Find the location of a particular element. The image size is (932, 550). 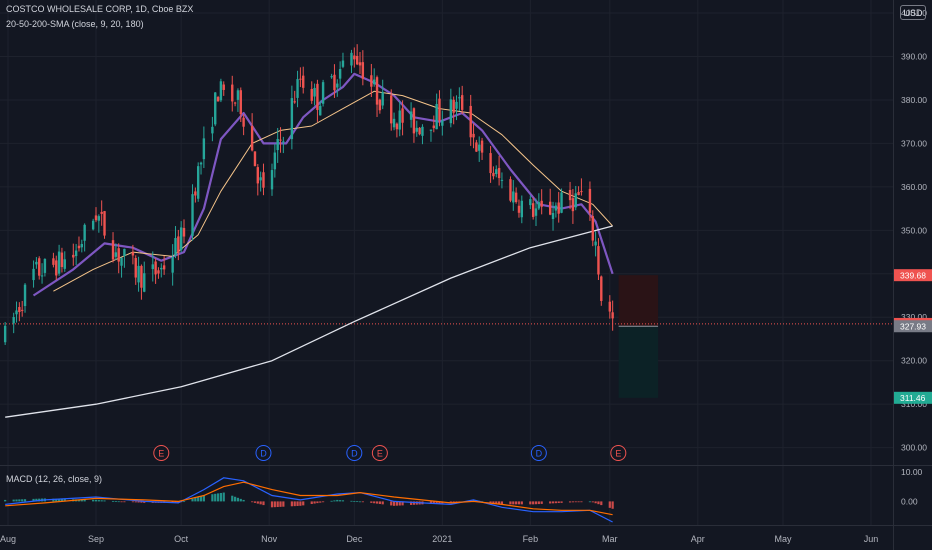

currency-button: USD is located at coordinates (913, 12).